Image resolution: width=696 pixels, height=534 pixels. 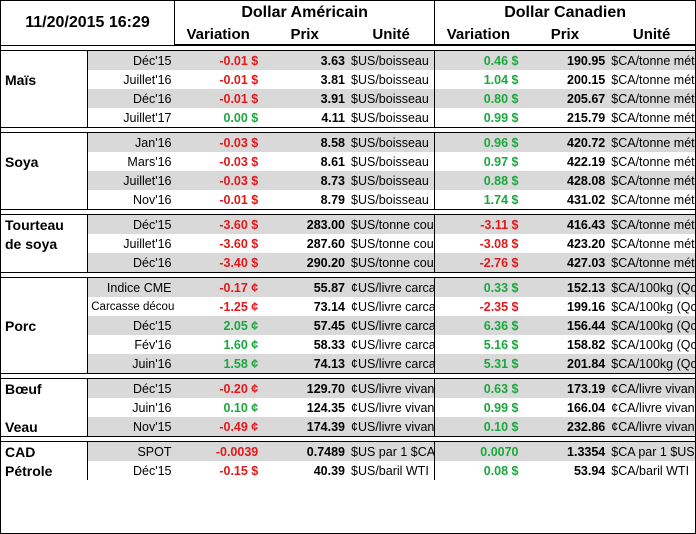 What do you see at coordinates (131, 427) in the screenshot?
I see `period-label: Nov'15` at bounding box center [131, 427].